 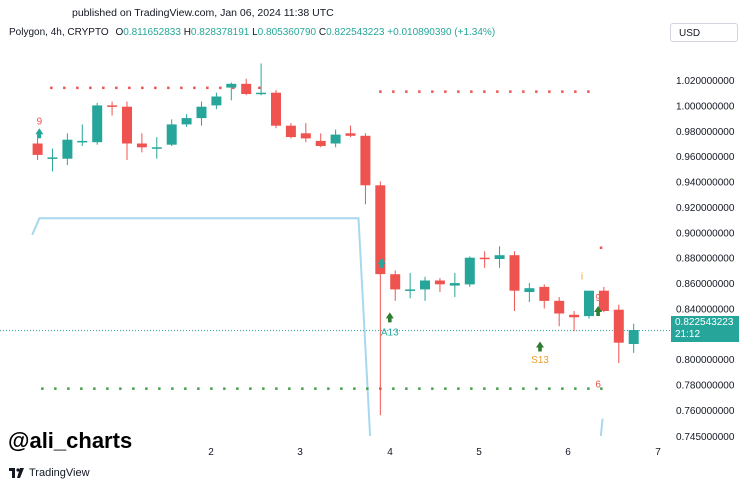 What do you see at coordinates (390, 452) in the screenshot?
I see `x-tick-label: 4` at bounding box center [390, 452].